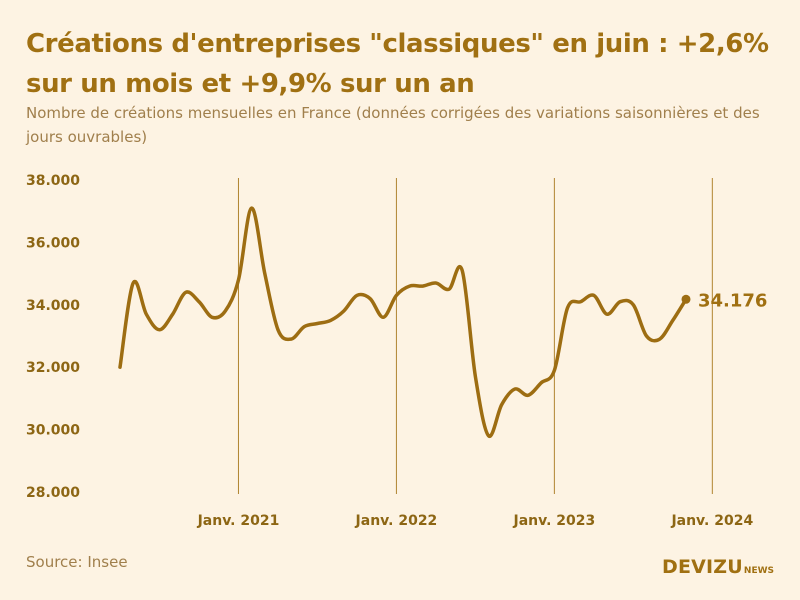 Image resolution: width=800 pixels, height=600 pixels. Describe the element at coordinates (702, 567) in the screenshot. I see `logo-brand: DEVIZU` at that location.